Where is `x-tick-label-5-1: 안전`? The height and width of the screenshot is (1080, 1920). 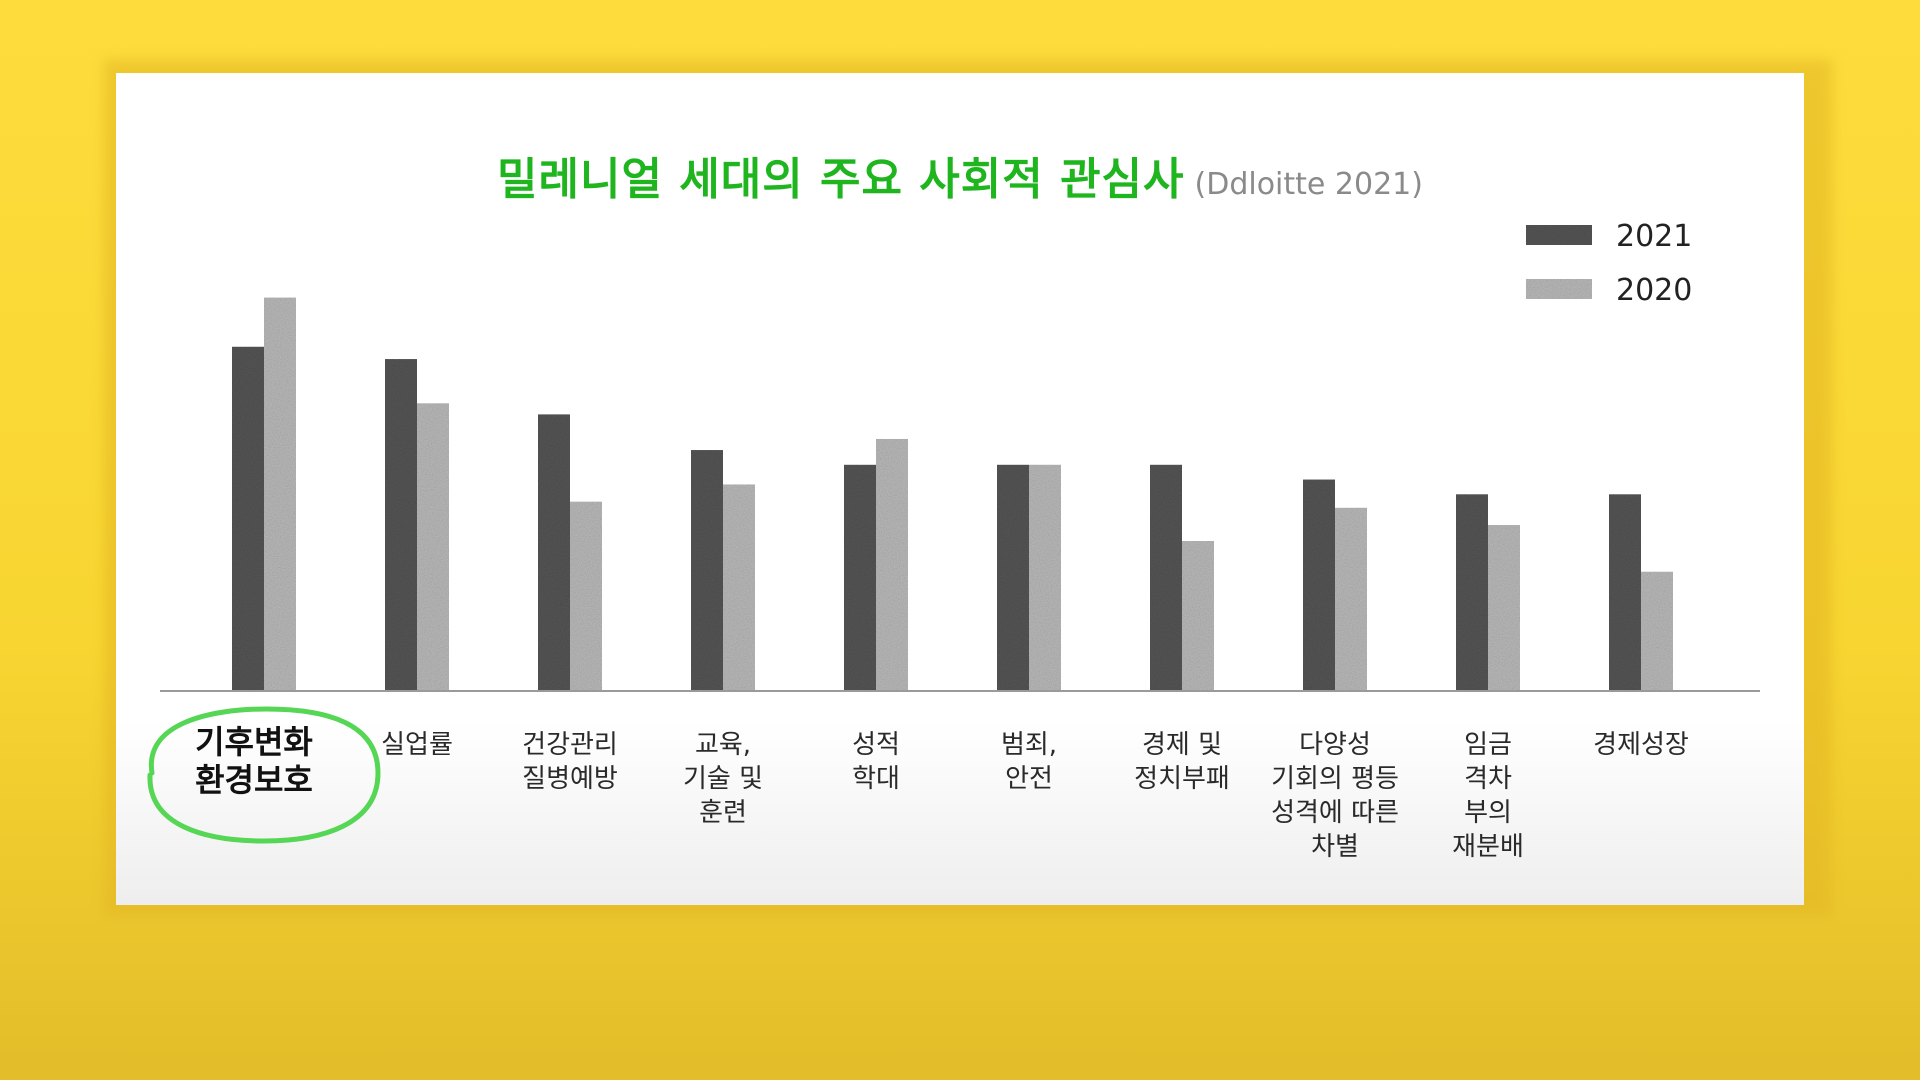 x-tick-label-5-1: 안전 is located at coordinates (1029, 779).